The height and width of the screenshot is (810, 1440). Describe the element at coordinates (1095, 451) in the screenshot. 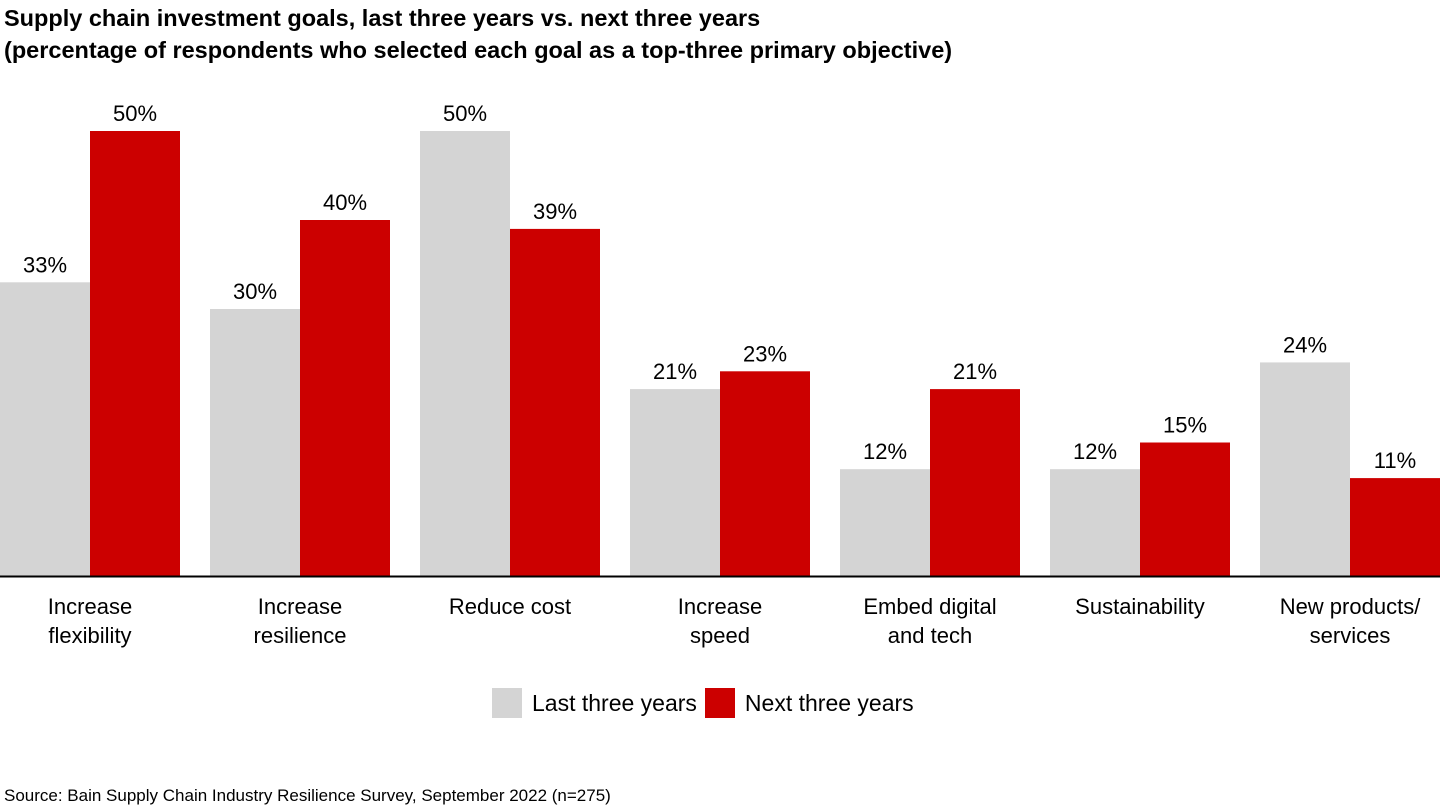

I see `data-label-last-5: 12%` at that location.